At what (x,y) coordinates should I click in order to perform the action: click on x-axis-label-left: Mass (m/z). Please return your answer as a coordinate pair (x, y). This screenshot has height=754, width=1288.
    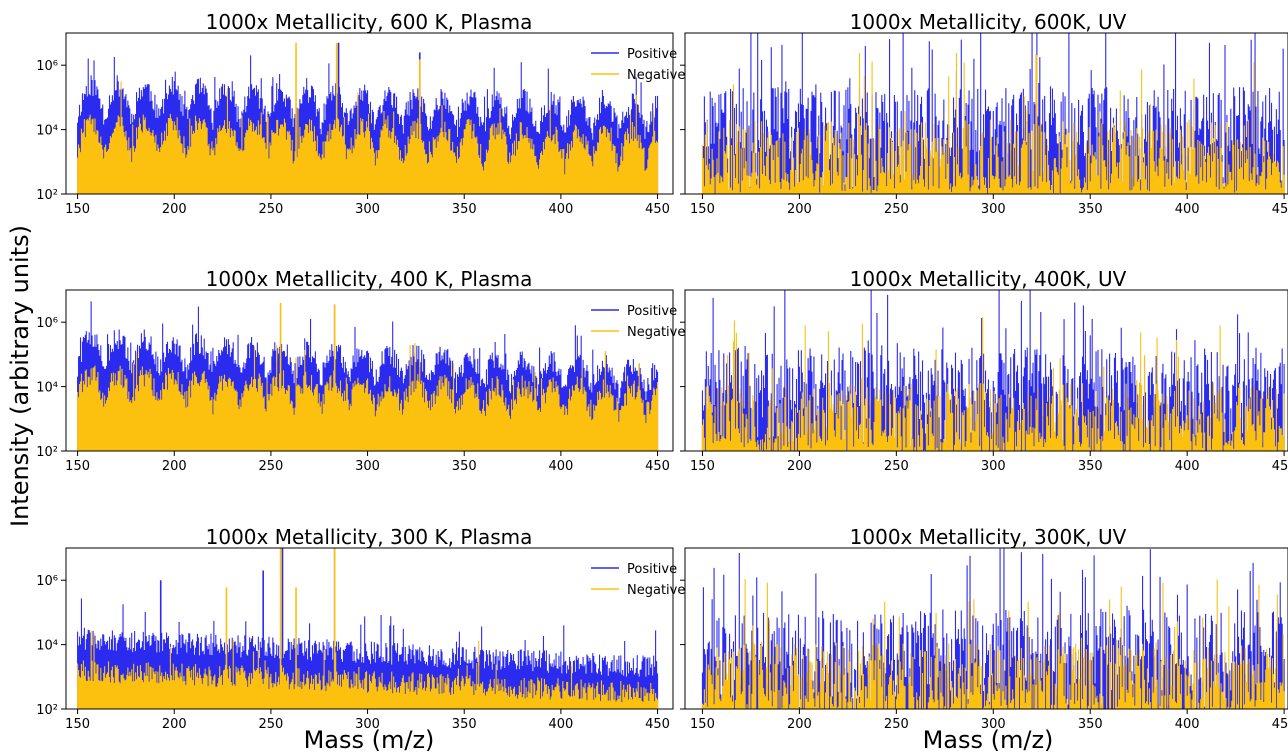
    Looking at the image, I should click on (369, 740).